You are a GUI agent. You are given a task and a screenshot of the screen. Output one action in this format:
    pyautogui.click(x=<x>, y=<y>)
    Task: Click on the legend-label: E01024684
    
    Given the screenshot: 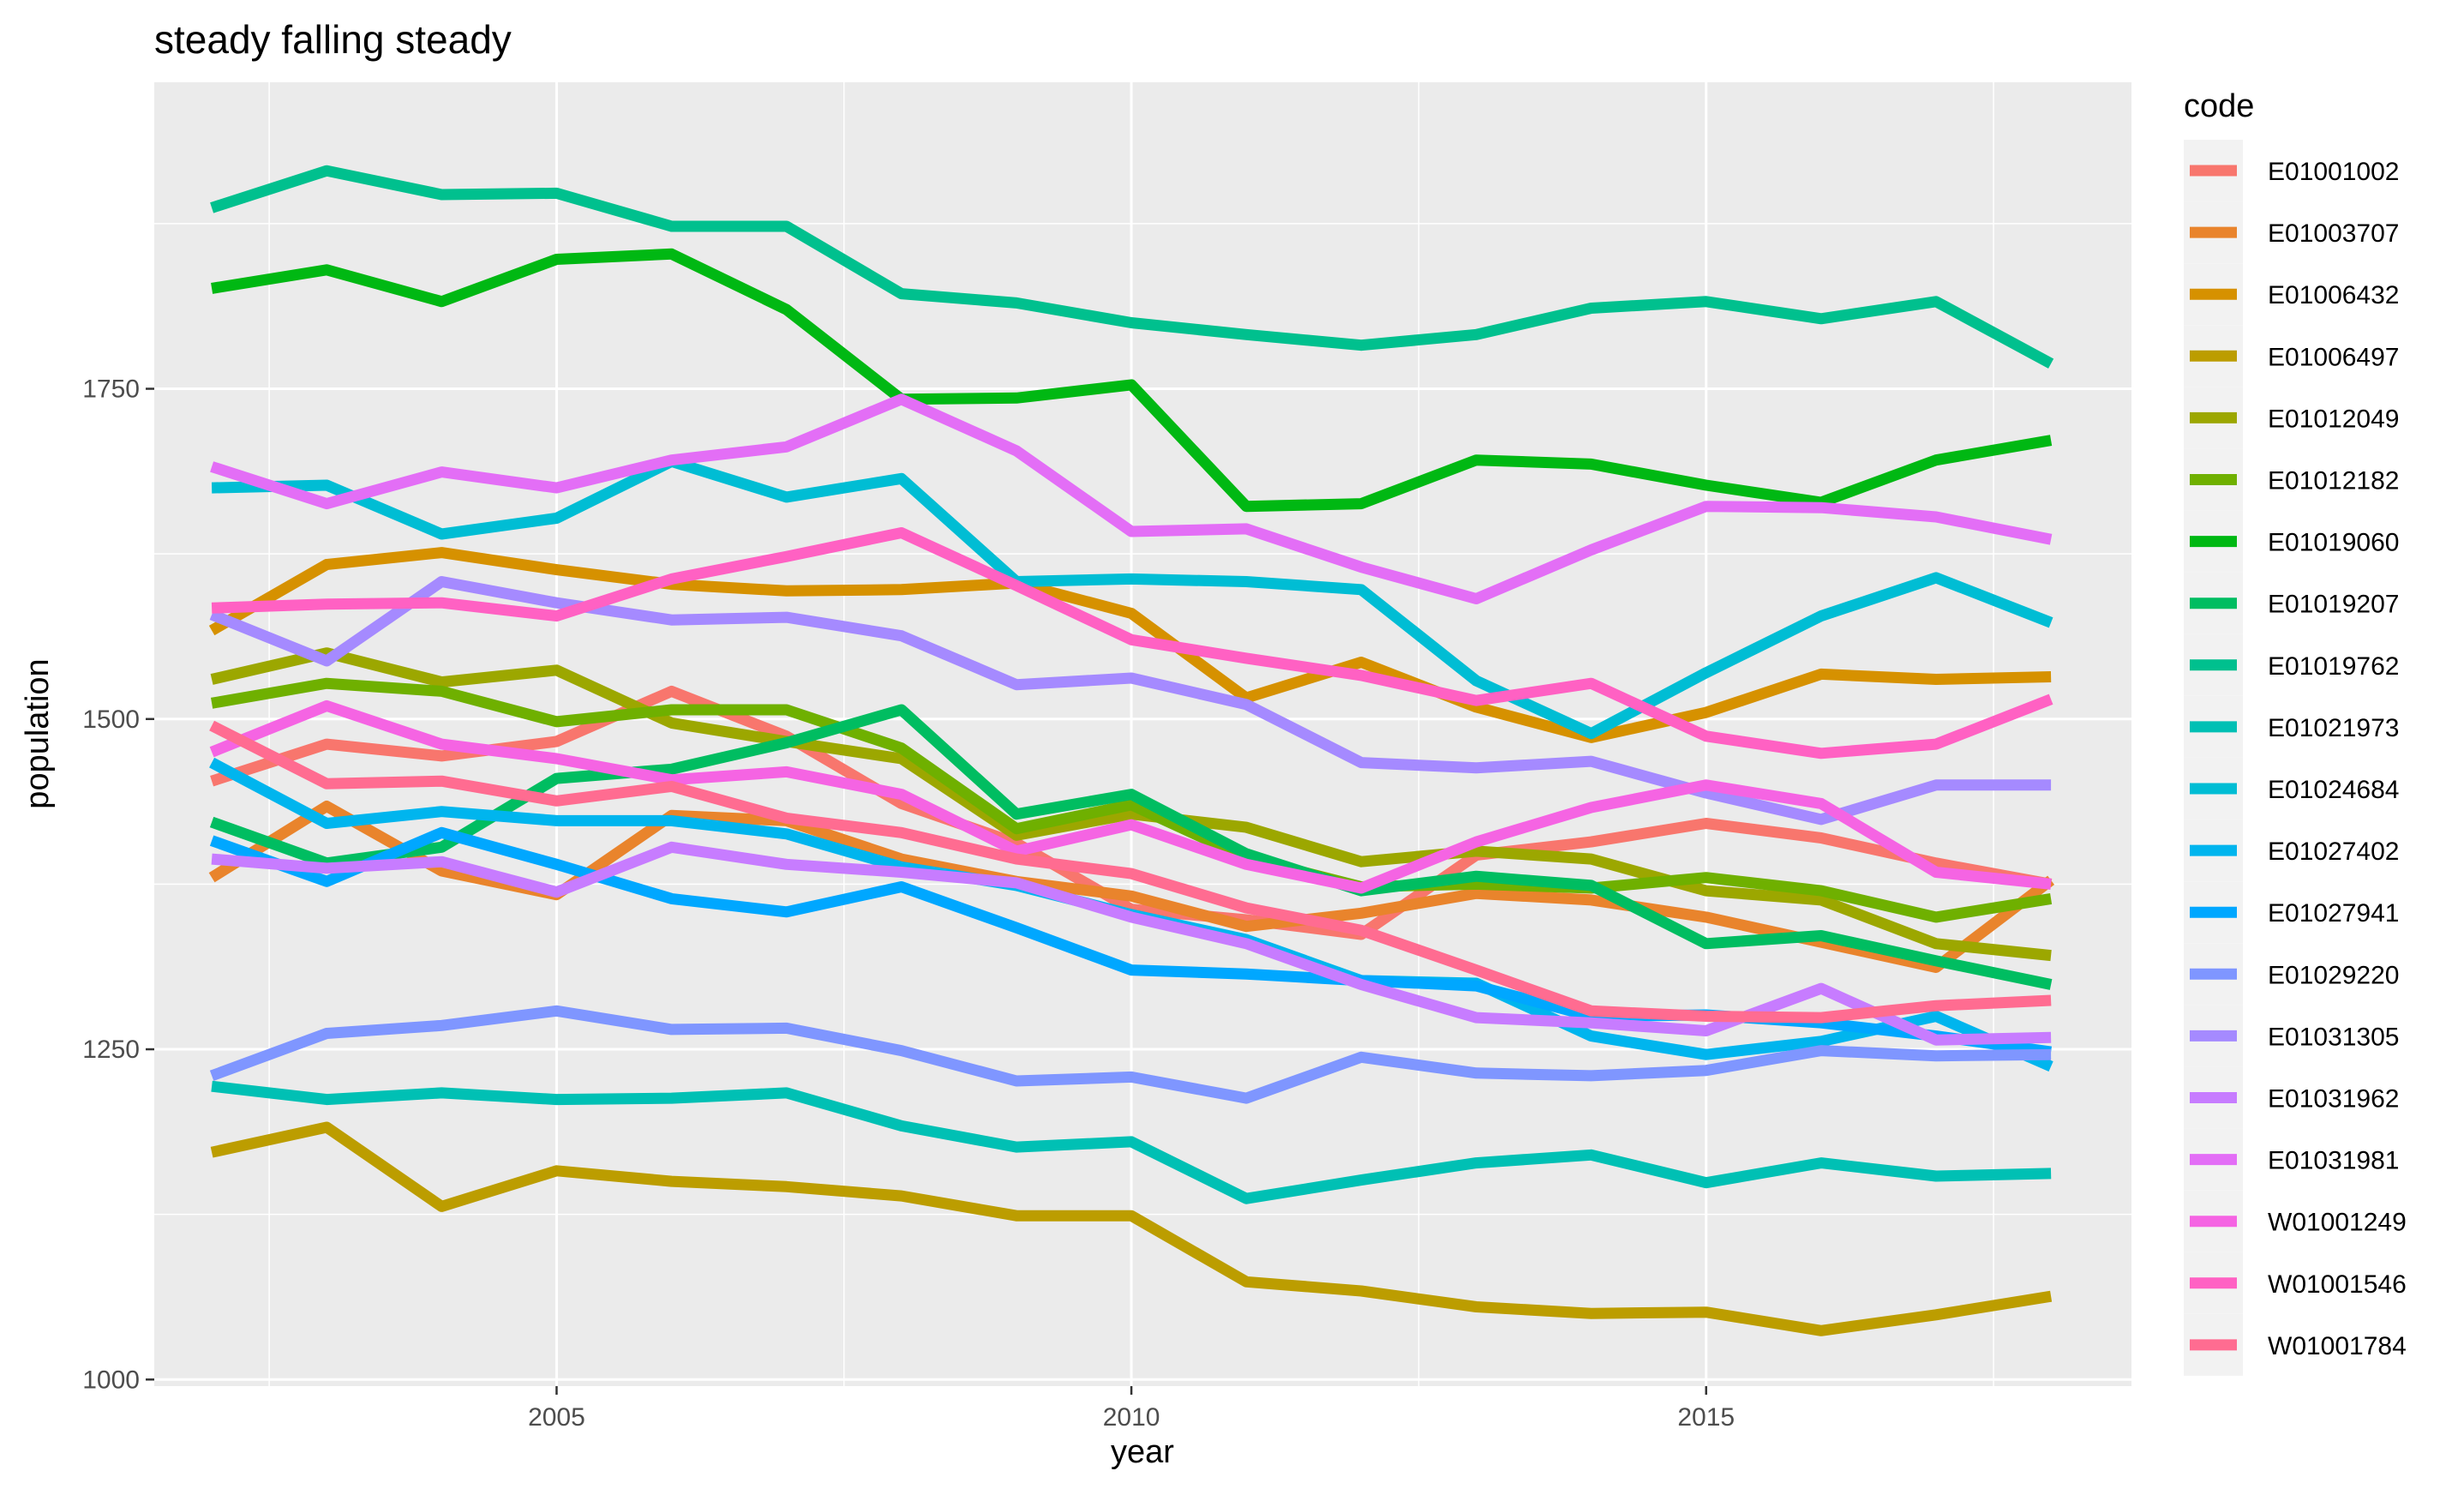 What is the action you would take?
    pyautogui.click(x=2334, y=790)
    